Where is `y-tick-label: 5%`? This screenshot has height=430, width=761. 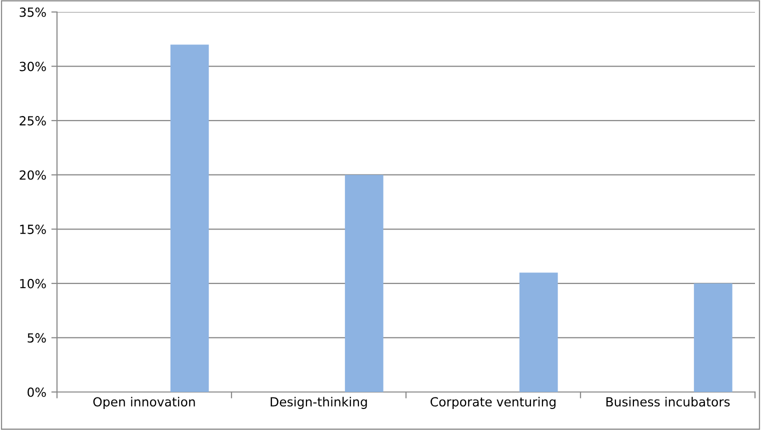 y-tick-label: 5% is located at coordinates (37, 338).